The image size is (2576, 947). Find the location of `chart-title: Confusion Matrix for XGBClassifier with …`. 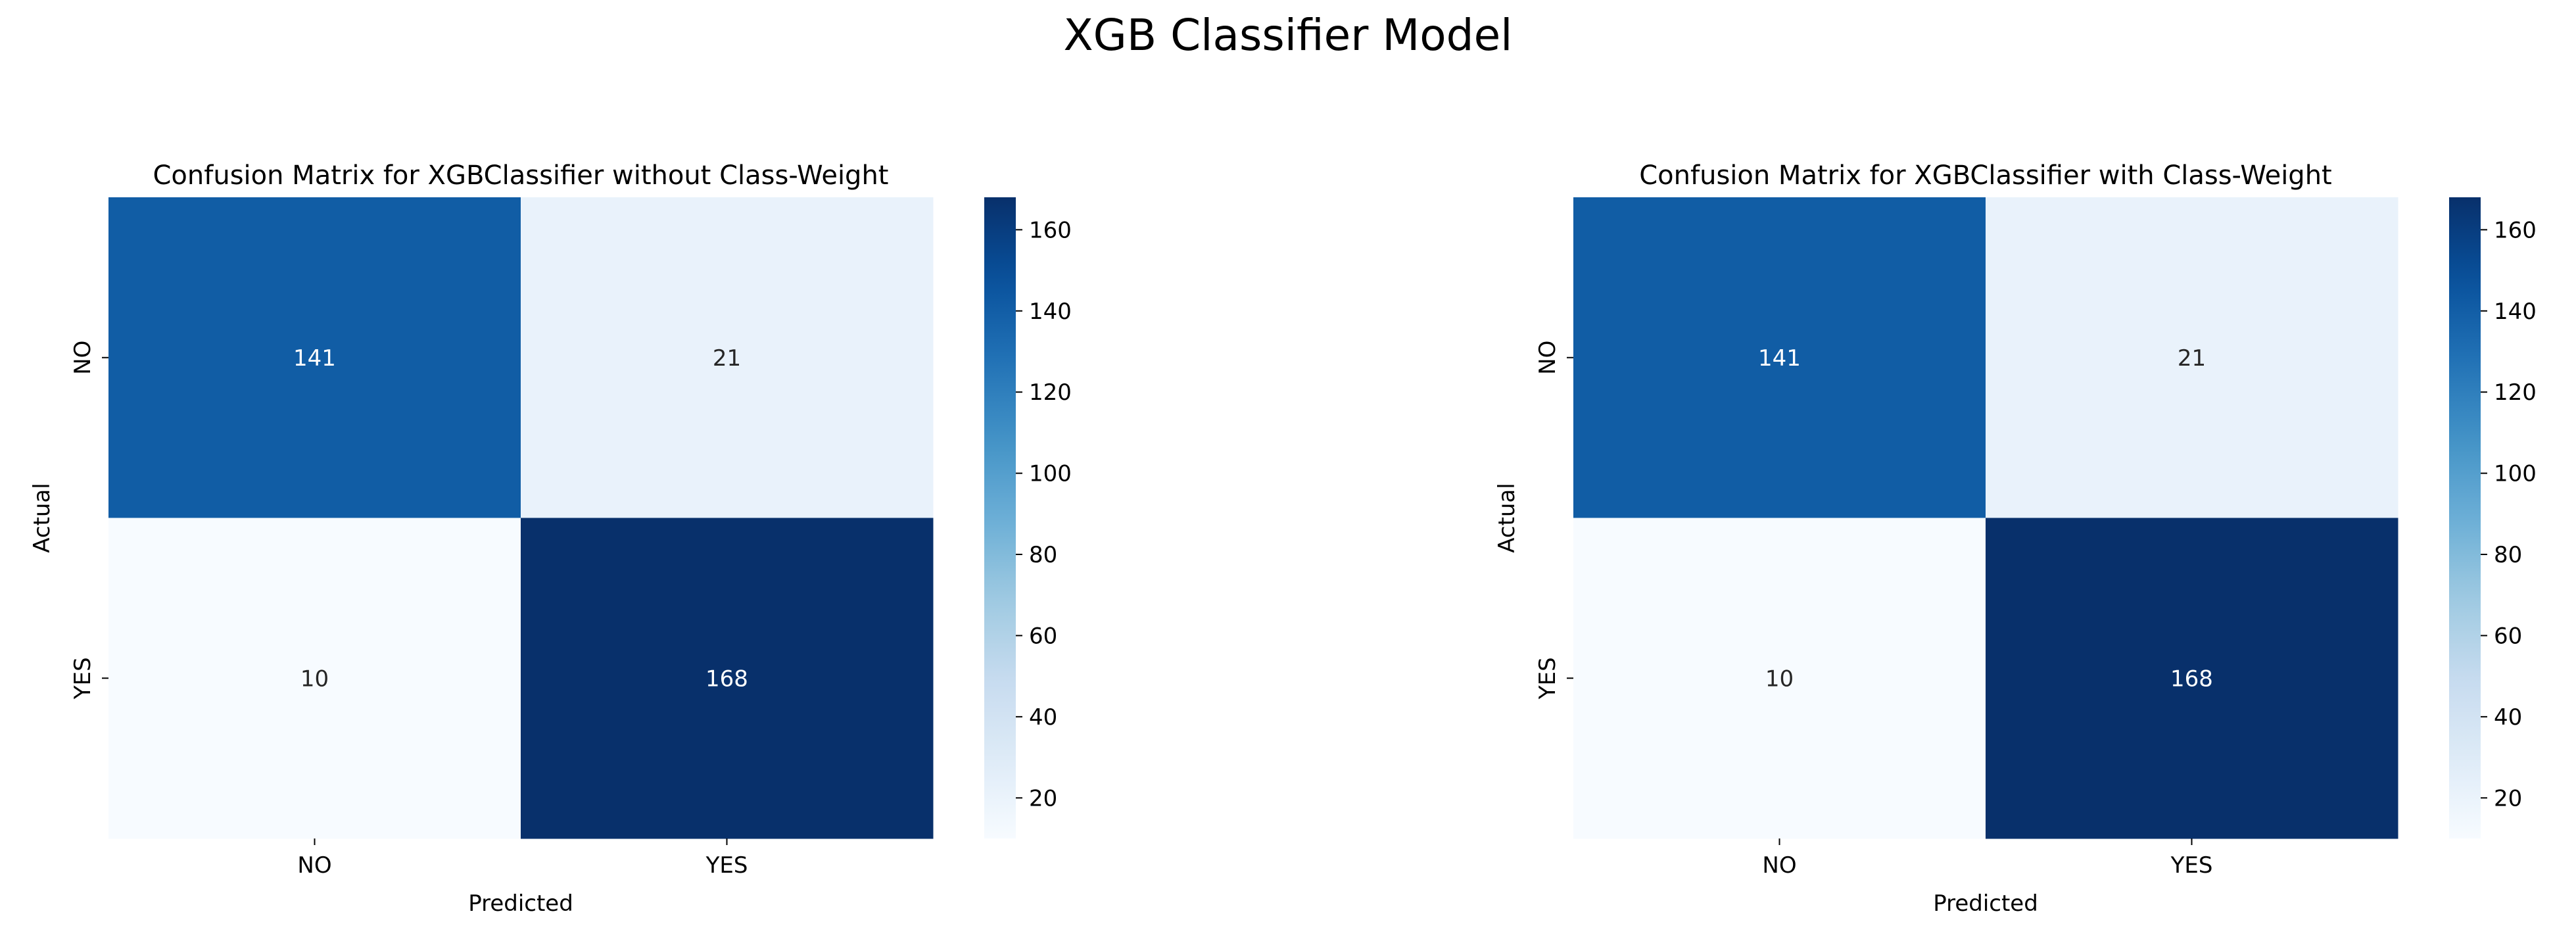

chart-title: Confusion Matrix for XGBClassifier with … is located at coordinates (1985, 175).